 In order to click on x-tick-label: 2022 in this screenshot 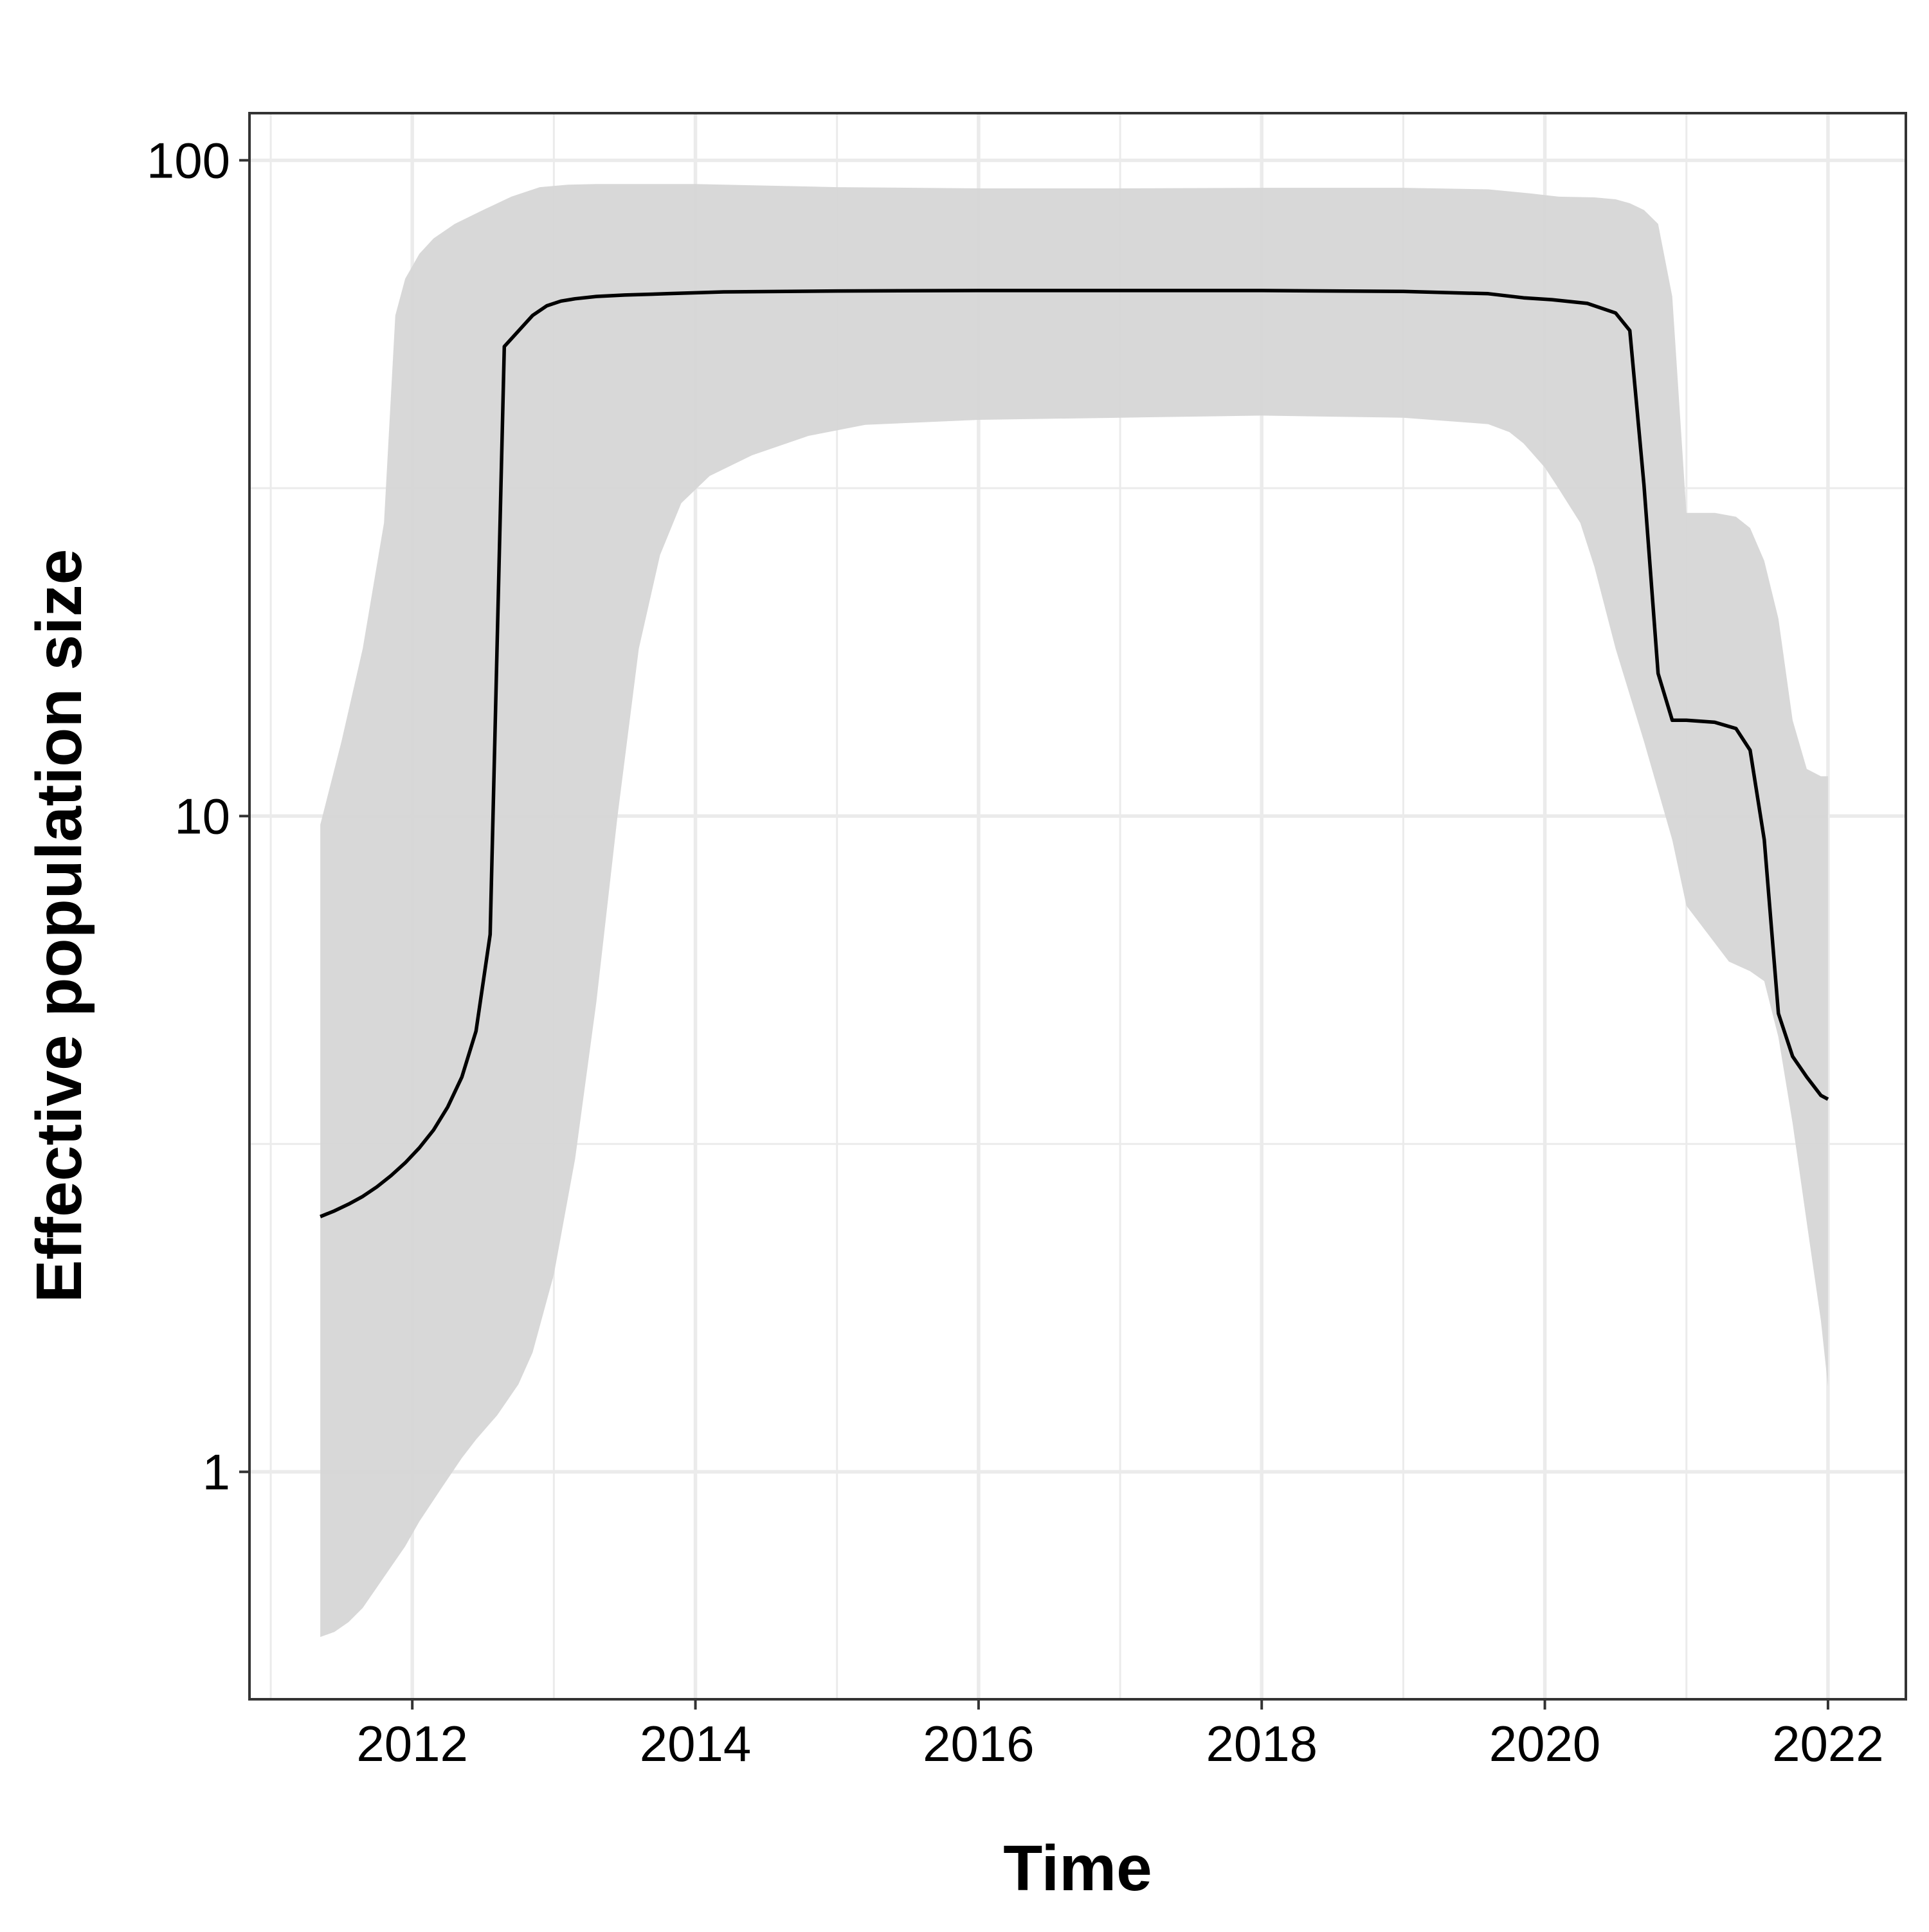, I will do `click(1828, 1743)`.